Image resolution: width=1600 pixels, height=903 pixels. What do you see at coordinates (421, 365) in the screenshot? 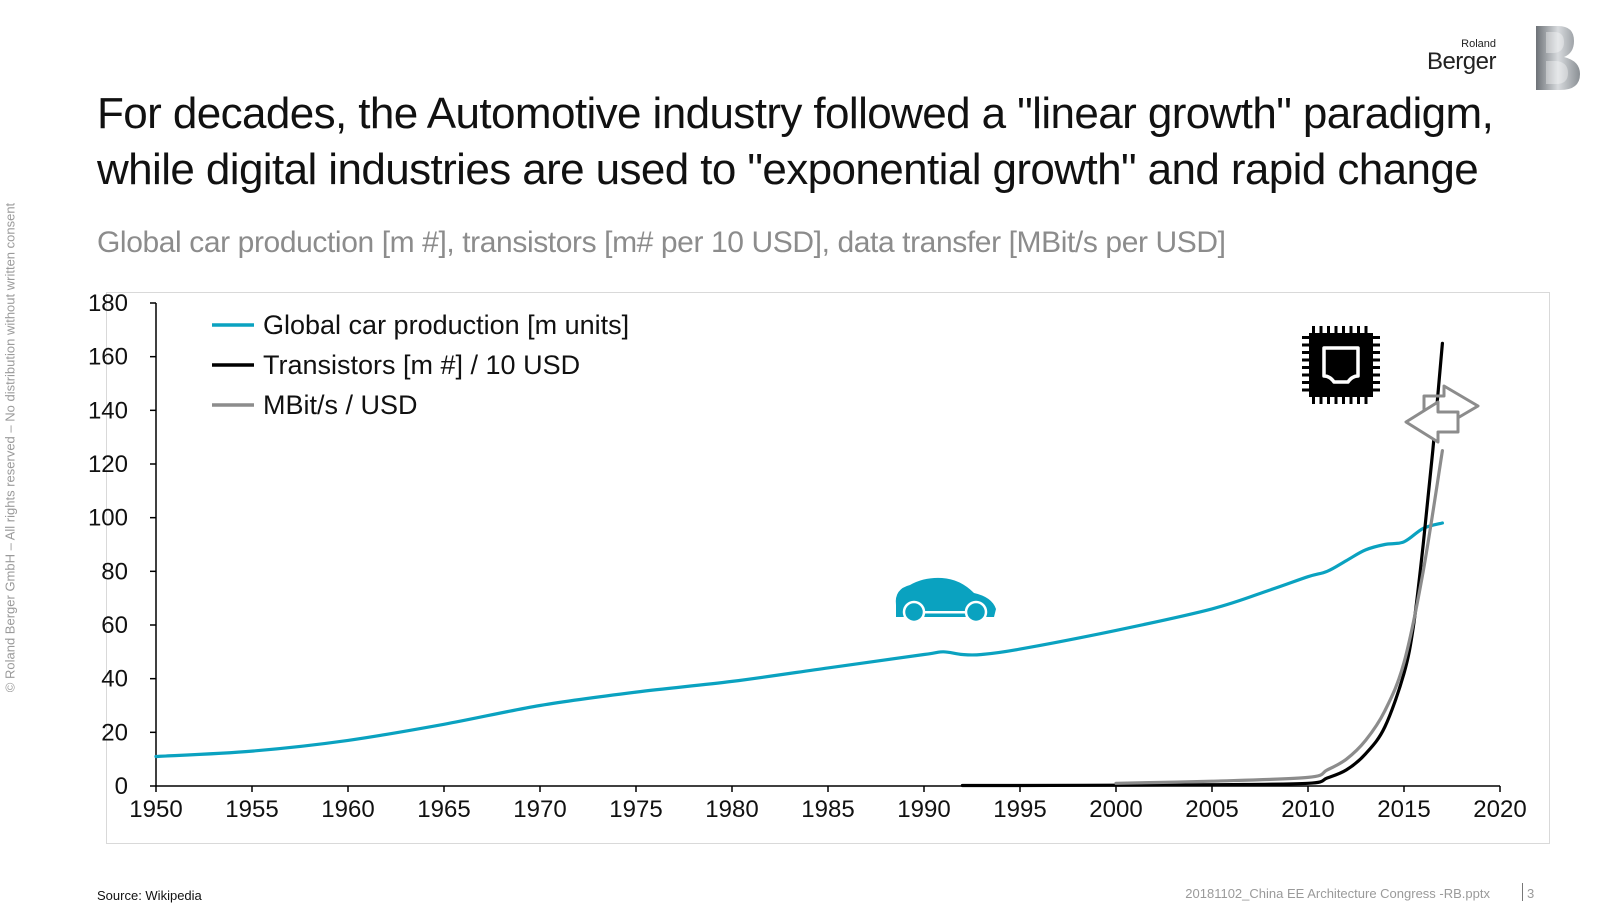
I see `legend-label: Transistors [m #] / 10 USD` at bounding box center [421, 365].